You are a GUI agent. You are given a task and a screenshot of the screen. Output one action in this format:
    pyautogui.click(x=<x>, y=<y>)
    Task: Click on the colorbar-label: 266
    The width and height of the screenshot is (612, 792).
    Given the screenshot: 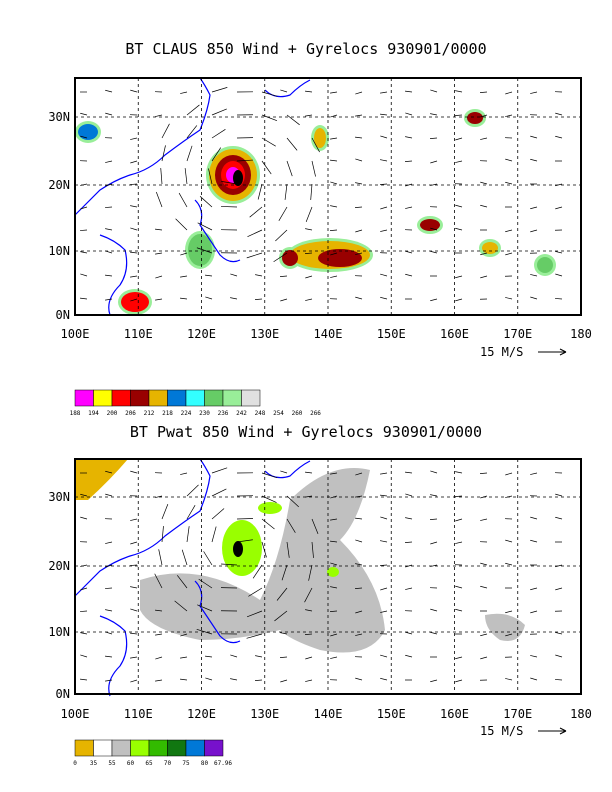 What is the action you would take?
    pyautogui.click(x=315, y=413)
    